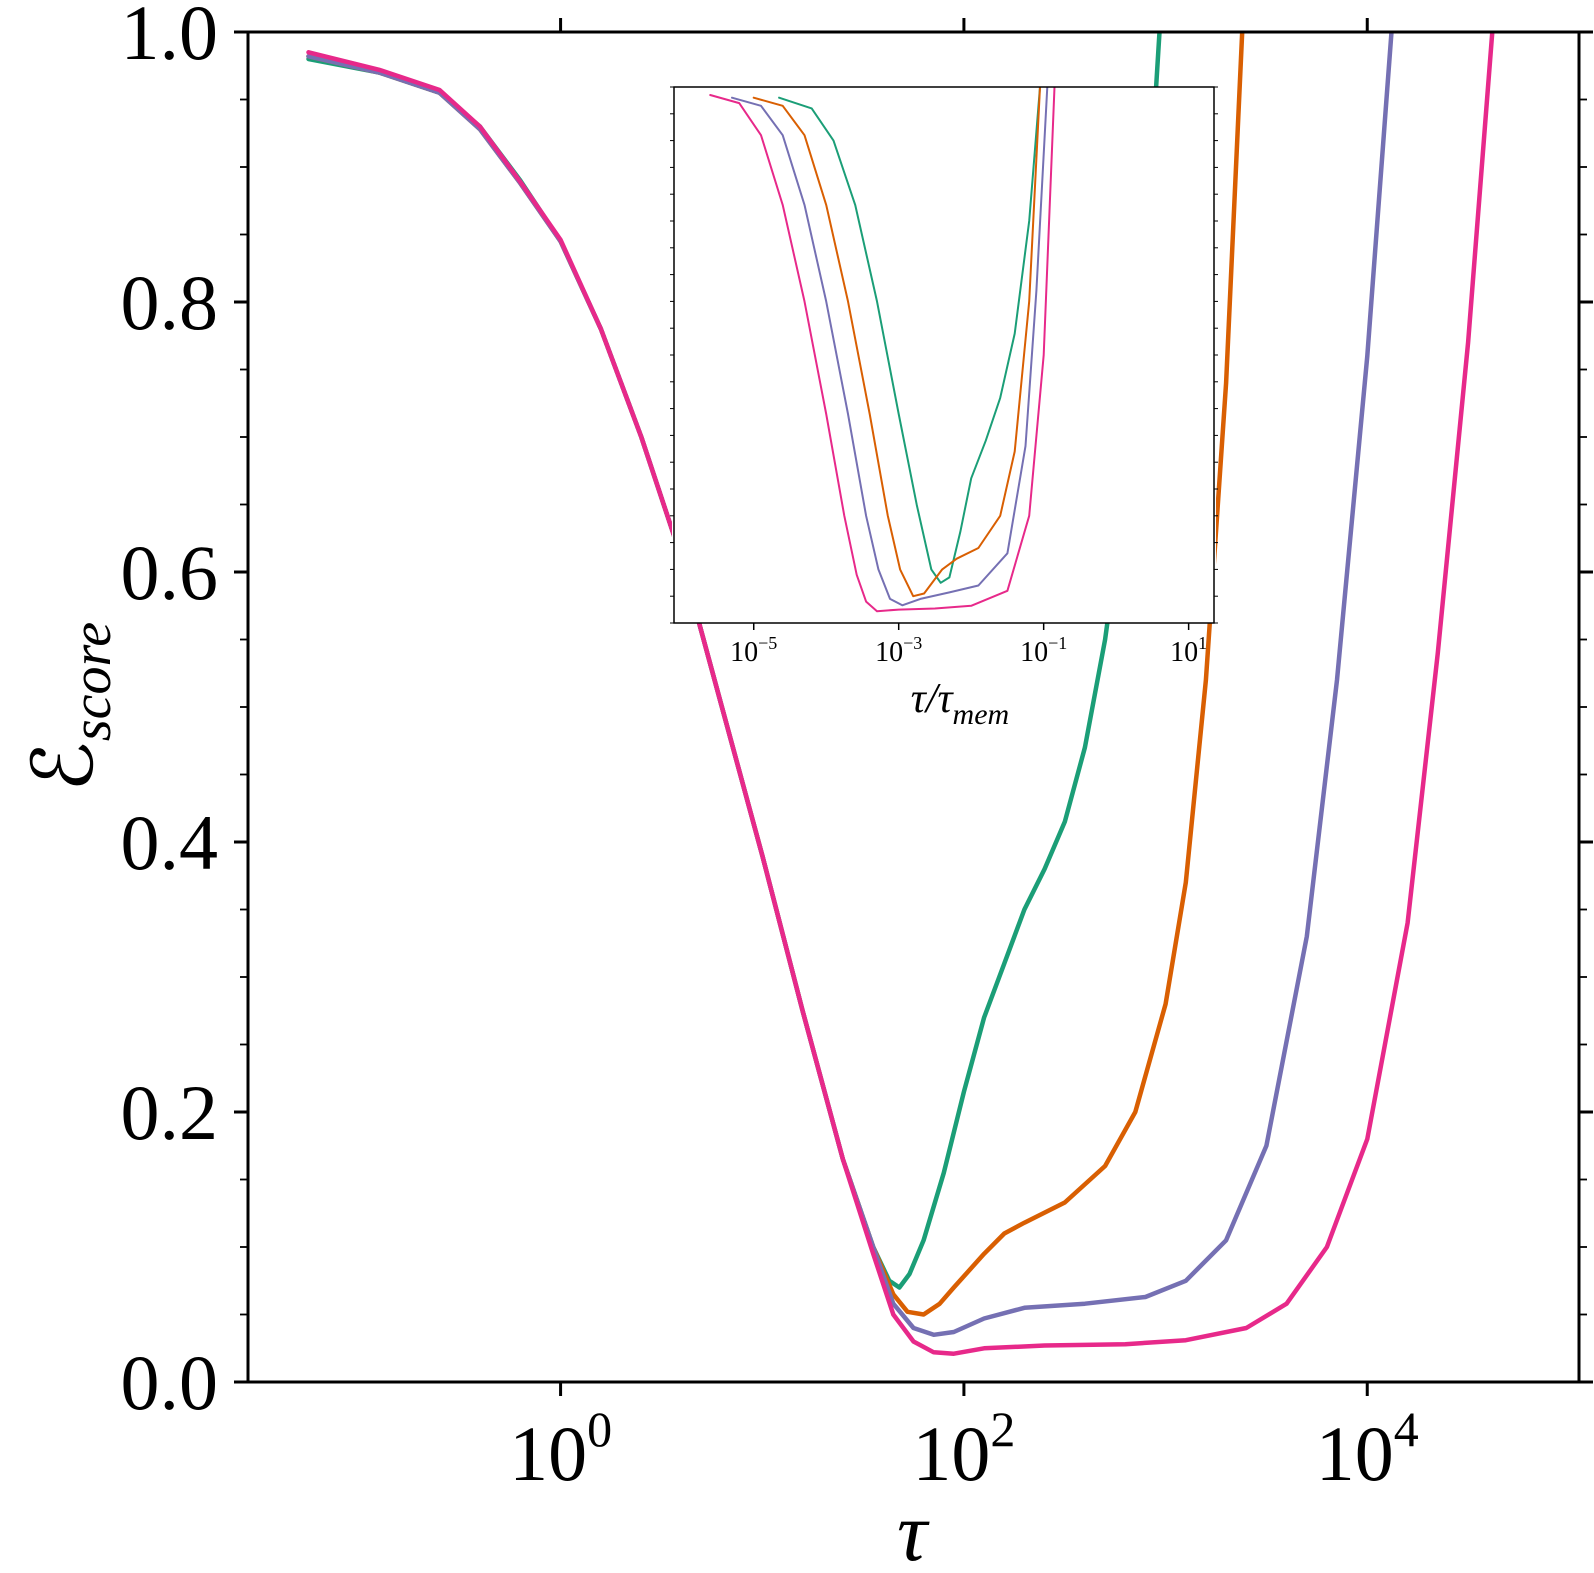 The height and width of the screenshot is (1573, 1594). Describe the element at coordinates (170, 572) in the screenshot. I see `main-y-tick-label: 0.6` at that location.